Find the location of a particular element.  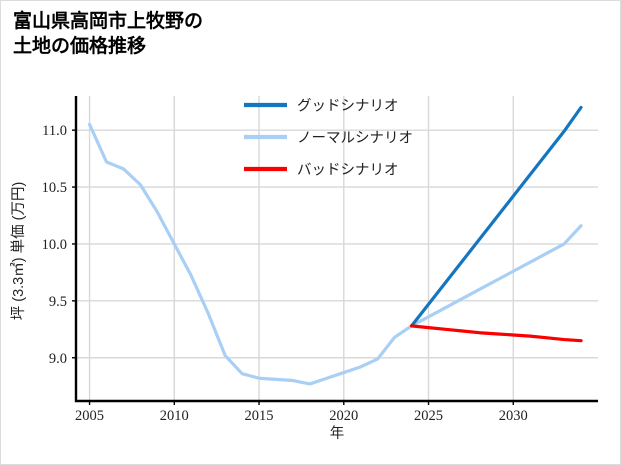

legend-label-bad: バッドシナリオ is located at coordinates (348, 171).